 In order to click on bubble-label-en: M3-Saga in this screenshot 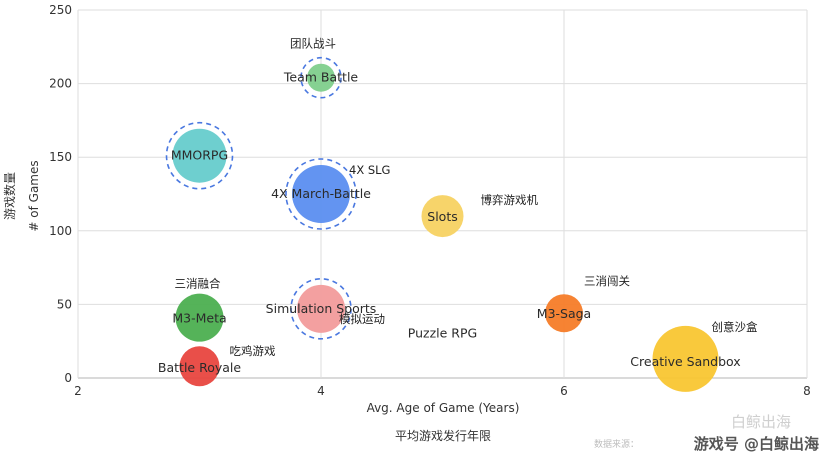, I will do `click(564, 313)`.